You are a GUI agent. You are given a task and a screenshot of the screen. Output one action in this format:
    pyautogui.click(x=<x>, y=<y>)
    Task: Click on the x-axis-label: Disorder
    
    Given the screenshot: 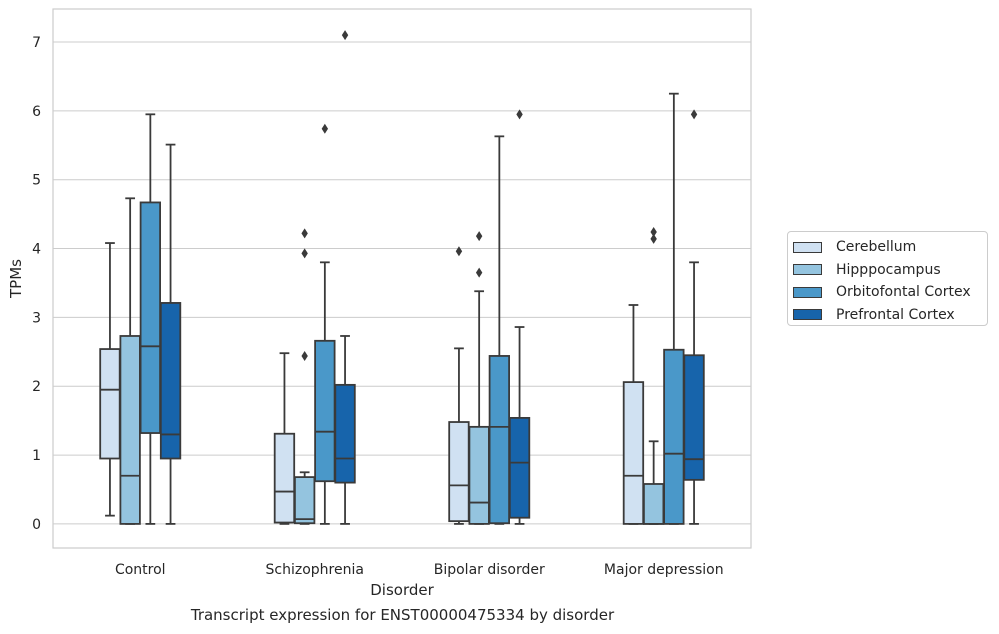 What is the action you would take?
    pyautogui.click(x=402, y=590)
    